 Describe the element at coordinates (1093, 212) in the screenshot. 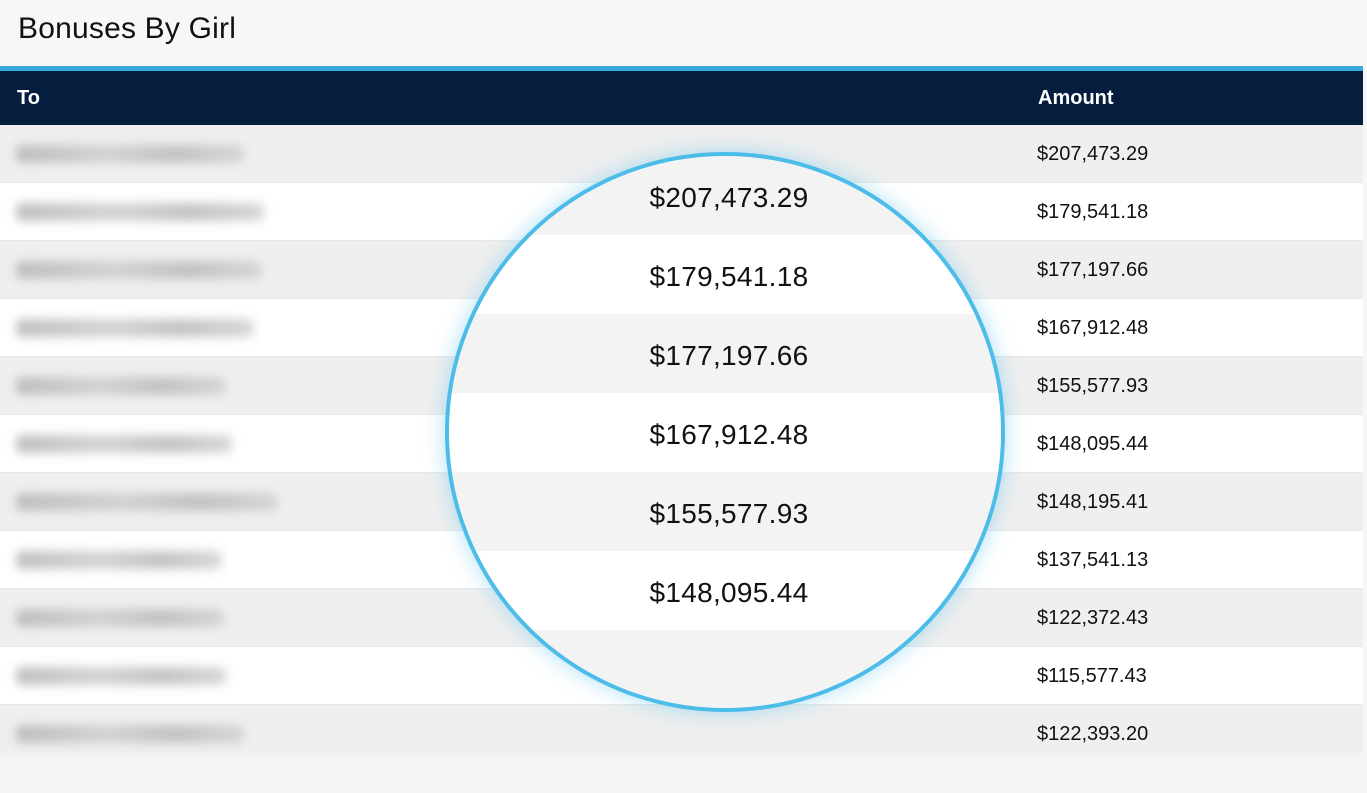

I see `amount-cell: $179,541.18` at that location.